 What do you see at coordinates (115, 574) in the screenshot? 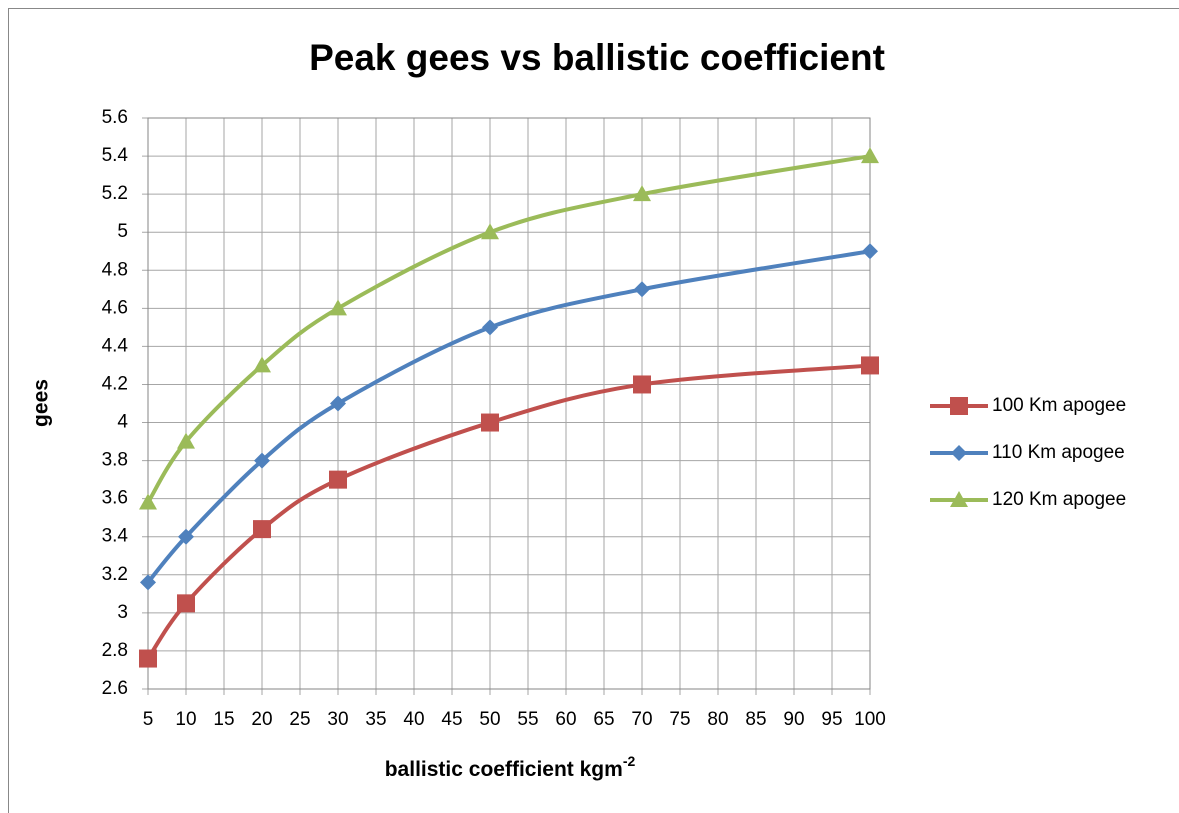
I see `y-tick-label: 3.2` at bounding box center [115, 574].